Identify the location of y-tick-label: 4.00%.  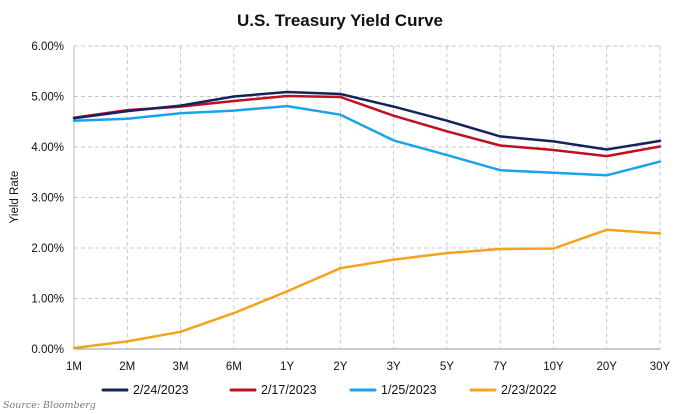
(47, 148).